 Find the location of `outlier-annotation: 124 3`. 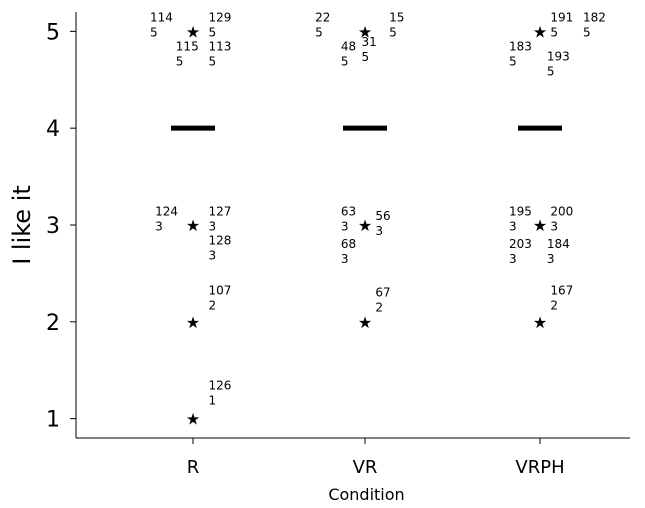

outlier-annotation: 124 3 is located at coordinates (166, 218).